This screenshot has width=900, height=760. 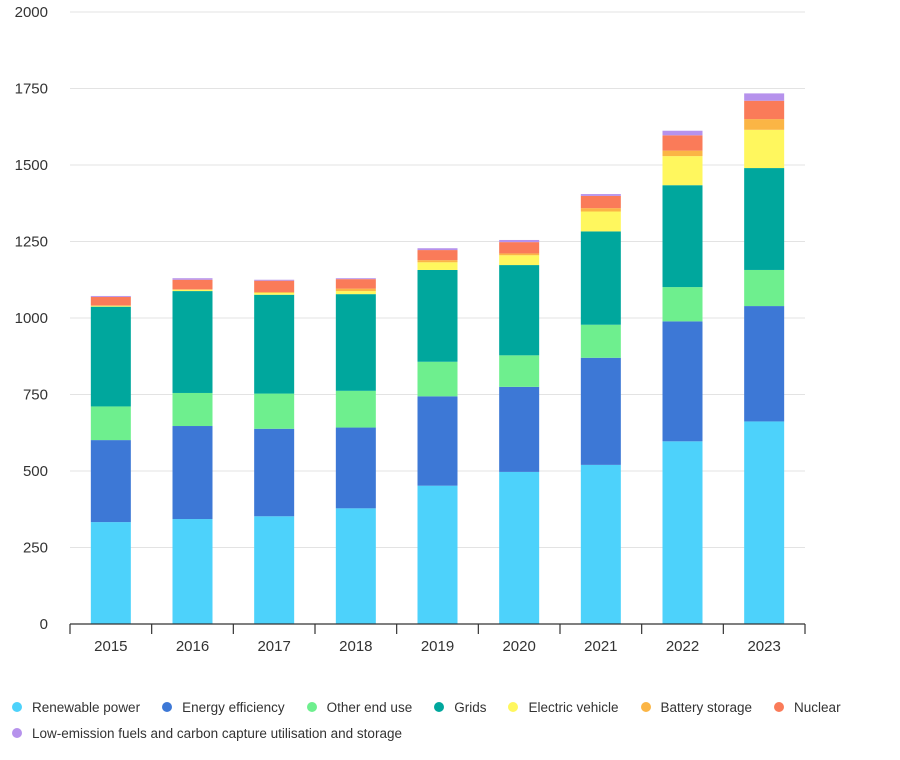 I want to click on y-tick-label: 1250, so click(x=31, y=242).